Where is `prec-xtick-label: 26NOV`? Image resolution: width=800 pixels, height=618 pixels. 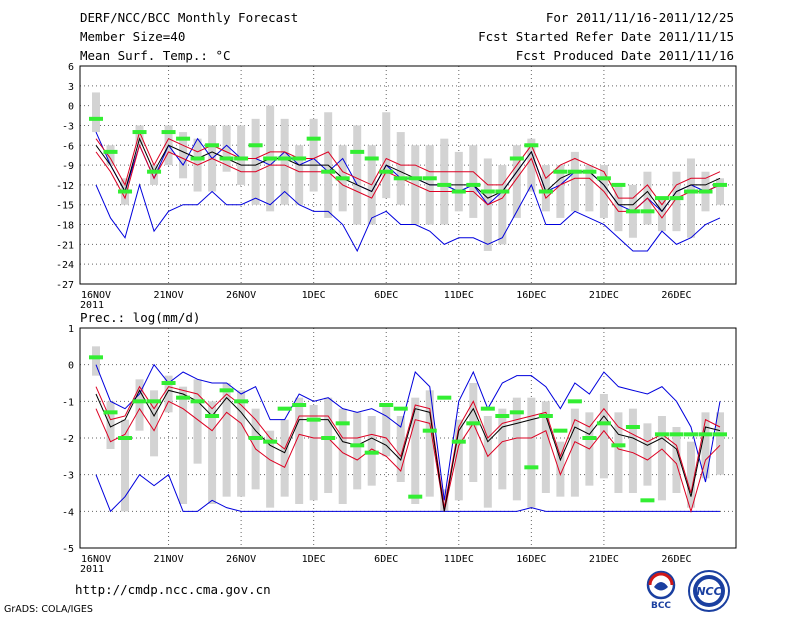
prec-xtick-label: 26NOV is located at coordinates (241, 559).